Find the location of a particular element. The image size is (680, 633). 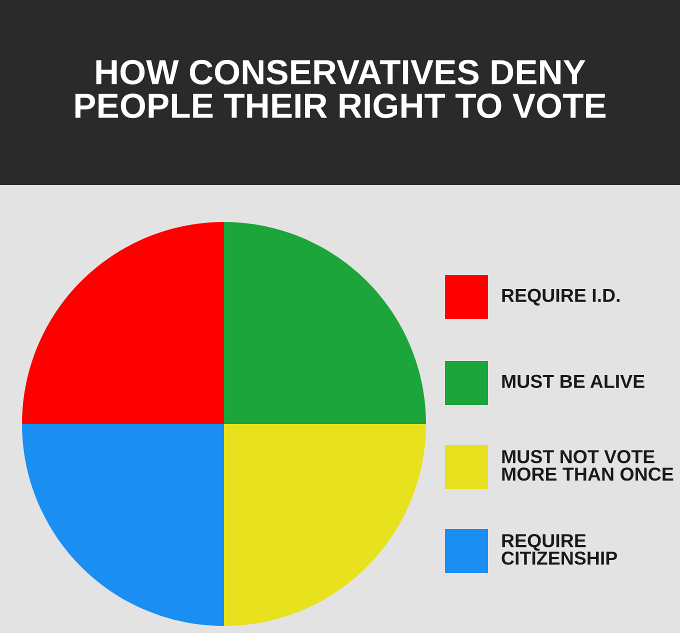

chart-title: HOW CONSERVATIVES DENY PEOPLE THEIR RIGHT TO VOTE is located at coordinates (340, 89).